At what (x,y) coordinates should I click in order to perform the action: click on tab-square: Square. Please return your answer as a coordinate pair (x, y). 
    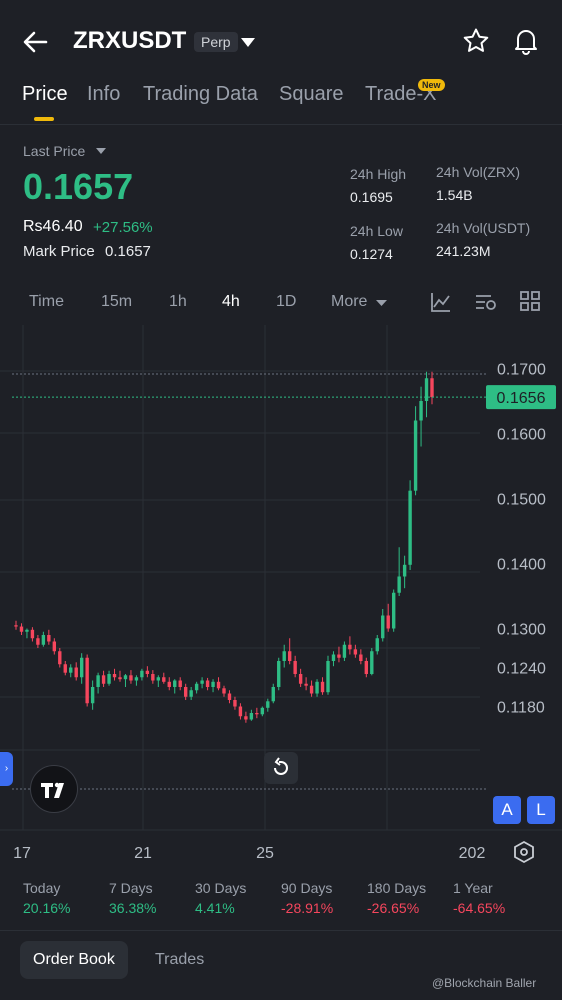
    Looking at the image, I should click on (311, 94).